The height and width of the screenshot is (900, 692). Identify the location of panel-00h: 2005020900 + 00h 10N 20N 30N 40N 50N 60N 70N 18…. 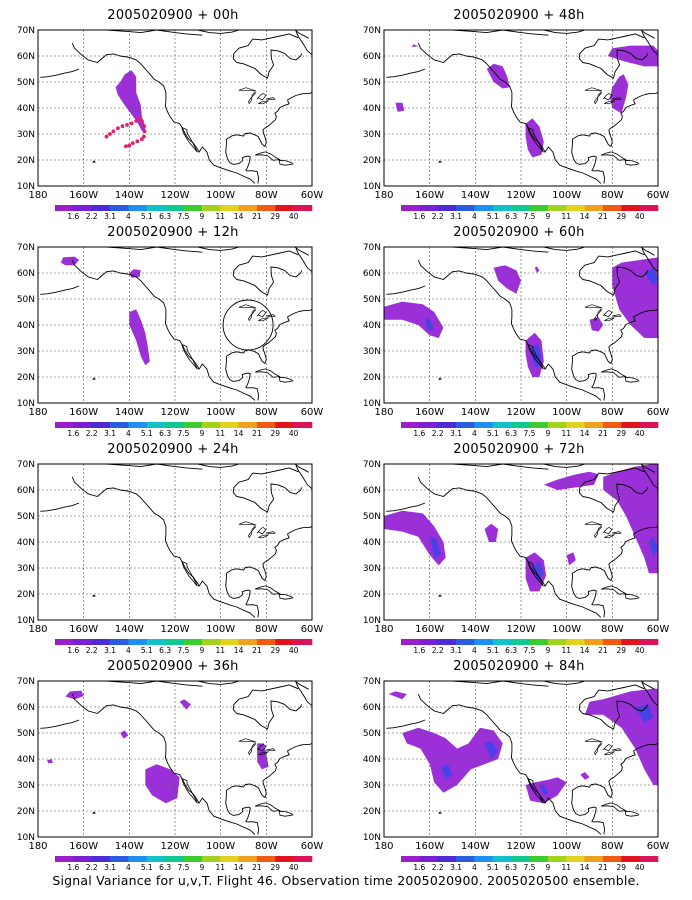
(173, 110).